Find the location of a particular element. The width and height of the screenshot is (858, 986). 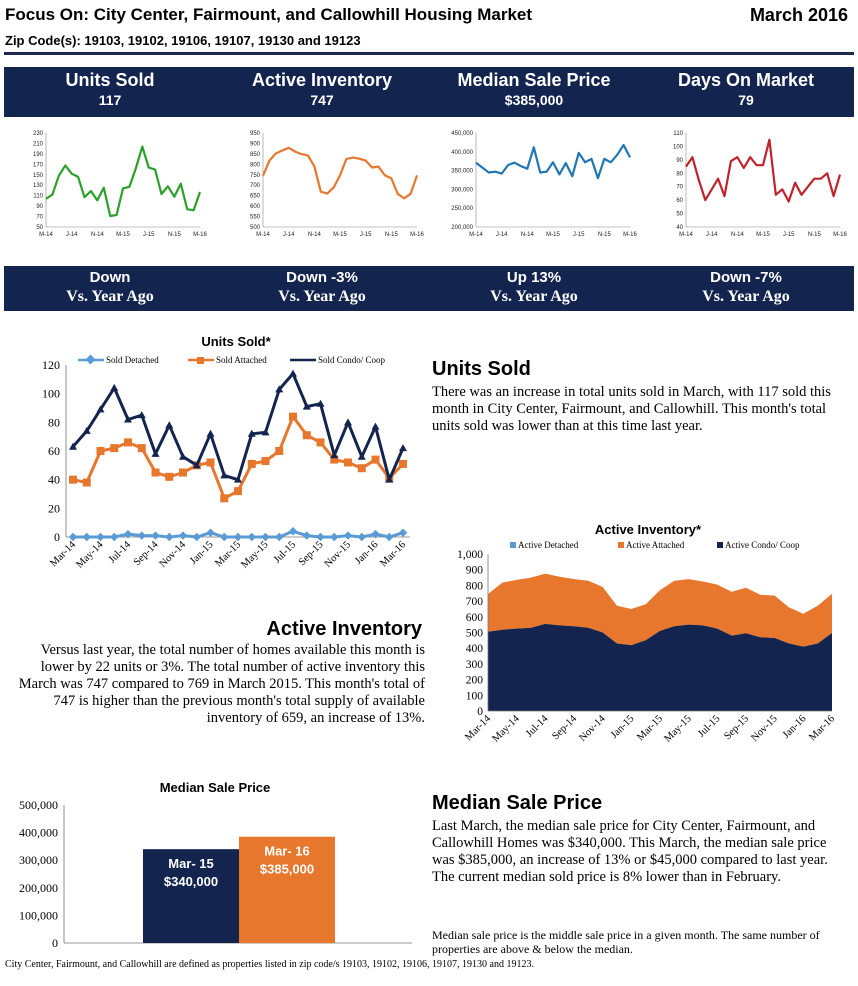

y-tick-label: 150 is located at coordinates (38, 176).